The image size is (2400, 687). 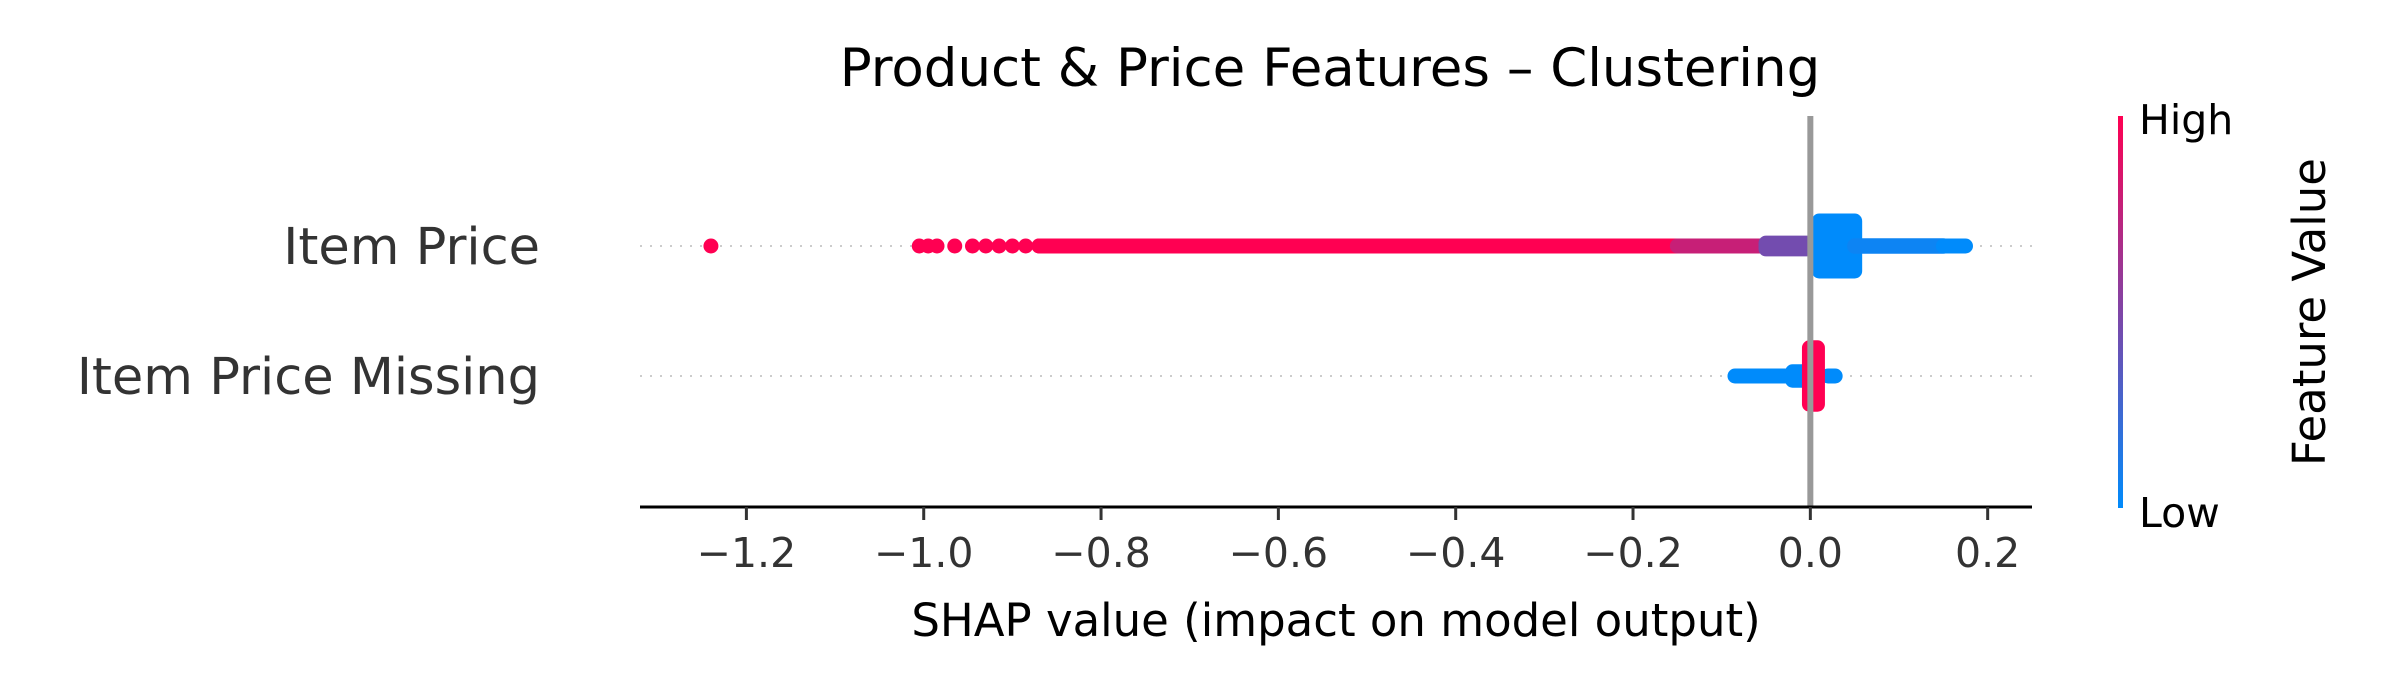 I want to click on x-axis-ticks: −1.2 −1.0 −0.8 −0.6 −0.4 −0.2 0.0 0.2, so click(x=1358, y=542).